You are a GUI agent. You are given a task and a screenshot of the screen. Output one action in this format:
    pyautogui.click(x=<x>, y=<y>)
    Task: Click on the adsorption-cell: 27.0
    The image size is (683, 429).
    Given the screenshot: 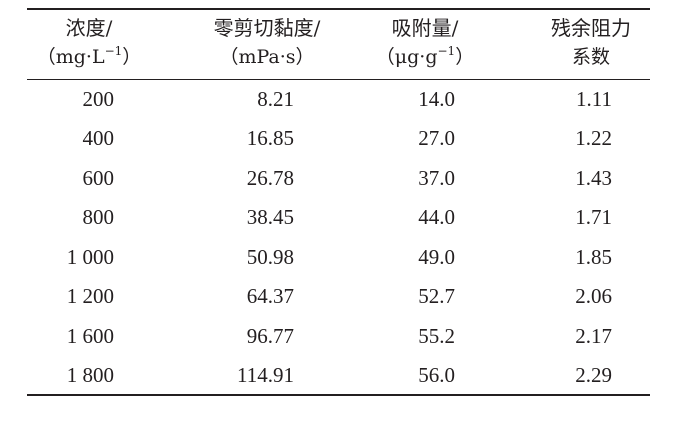 What is the action you would take?
    pyautogui.click(x=436, y=138)
    